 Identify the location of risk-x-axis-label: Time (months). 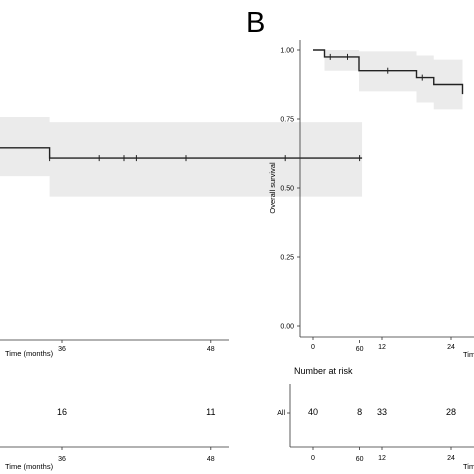
(29, 466).